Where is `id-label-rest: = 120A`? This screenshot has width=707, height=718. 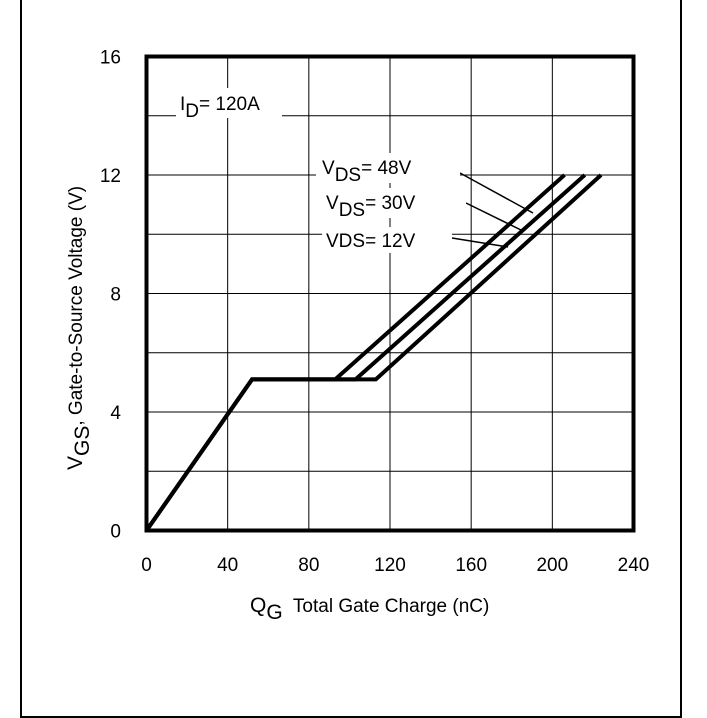 id-label-rest: = 120A is located at coordinates (229, 104).